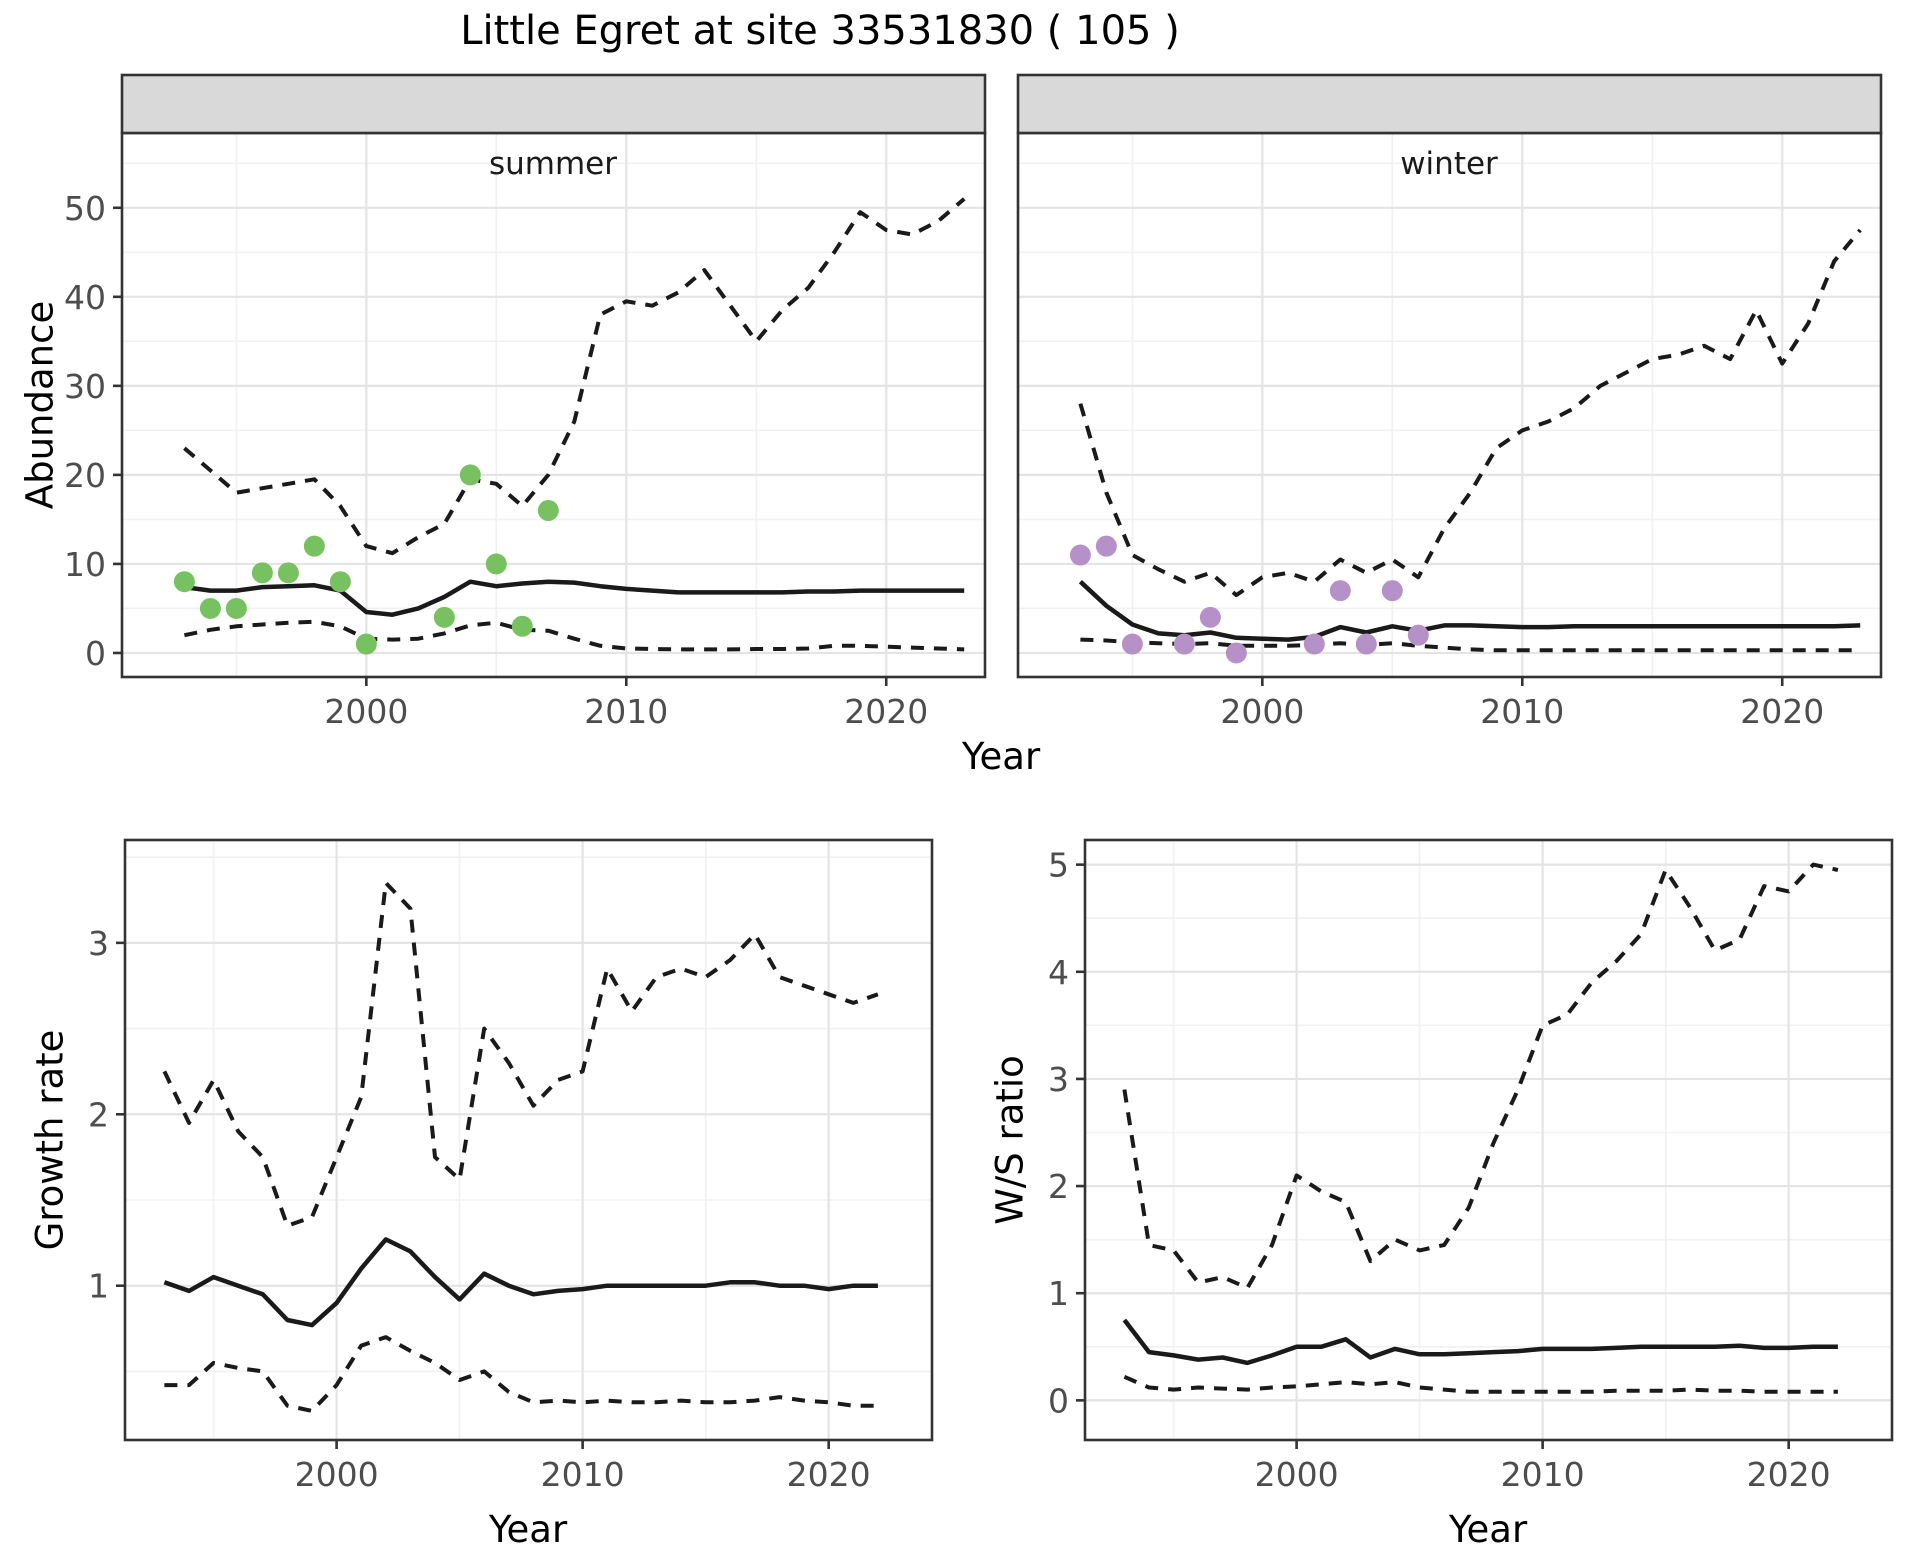 The image size is (1920, 1560). What do you see at coordinates (85, 564) in the screenshot?
I see `y-tick-label: 10` at bounding box center [85, 564].